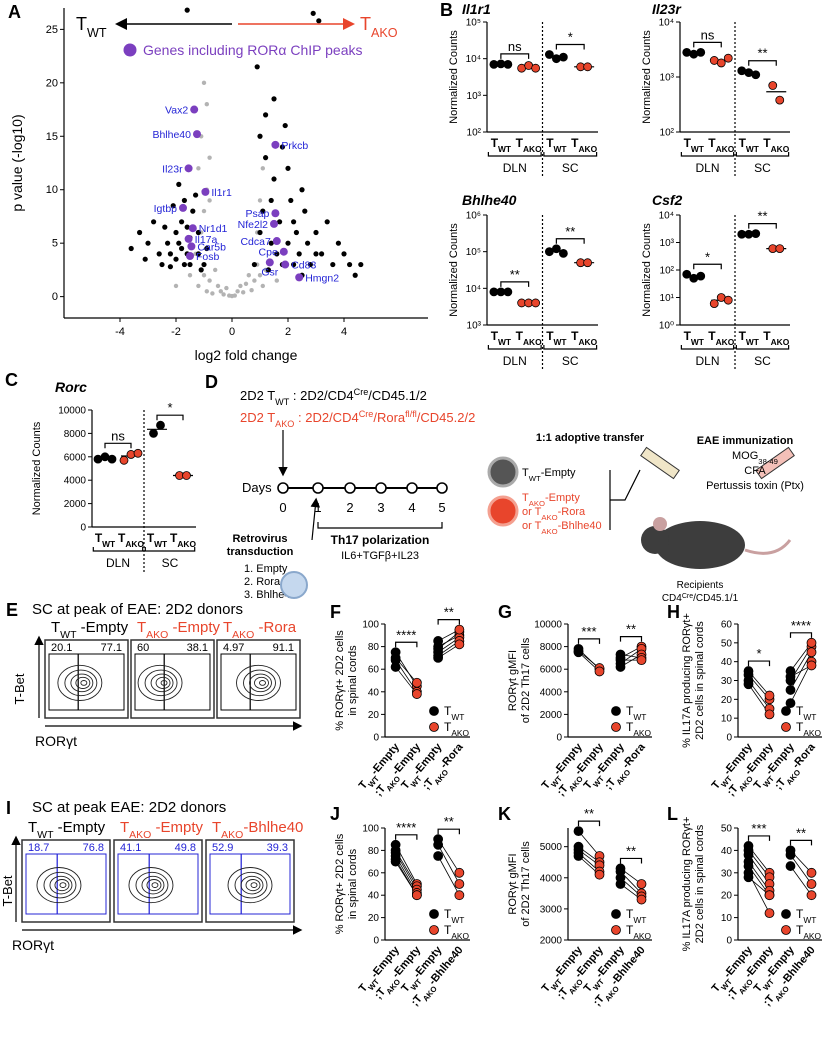 This screenshot has width=826, height=1050. I want to click on y-tick-label: 8000, so click(75, 434).